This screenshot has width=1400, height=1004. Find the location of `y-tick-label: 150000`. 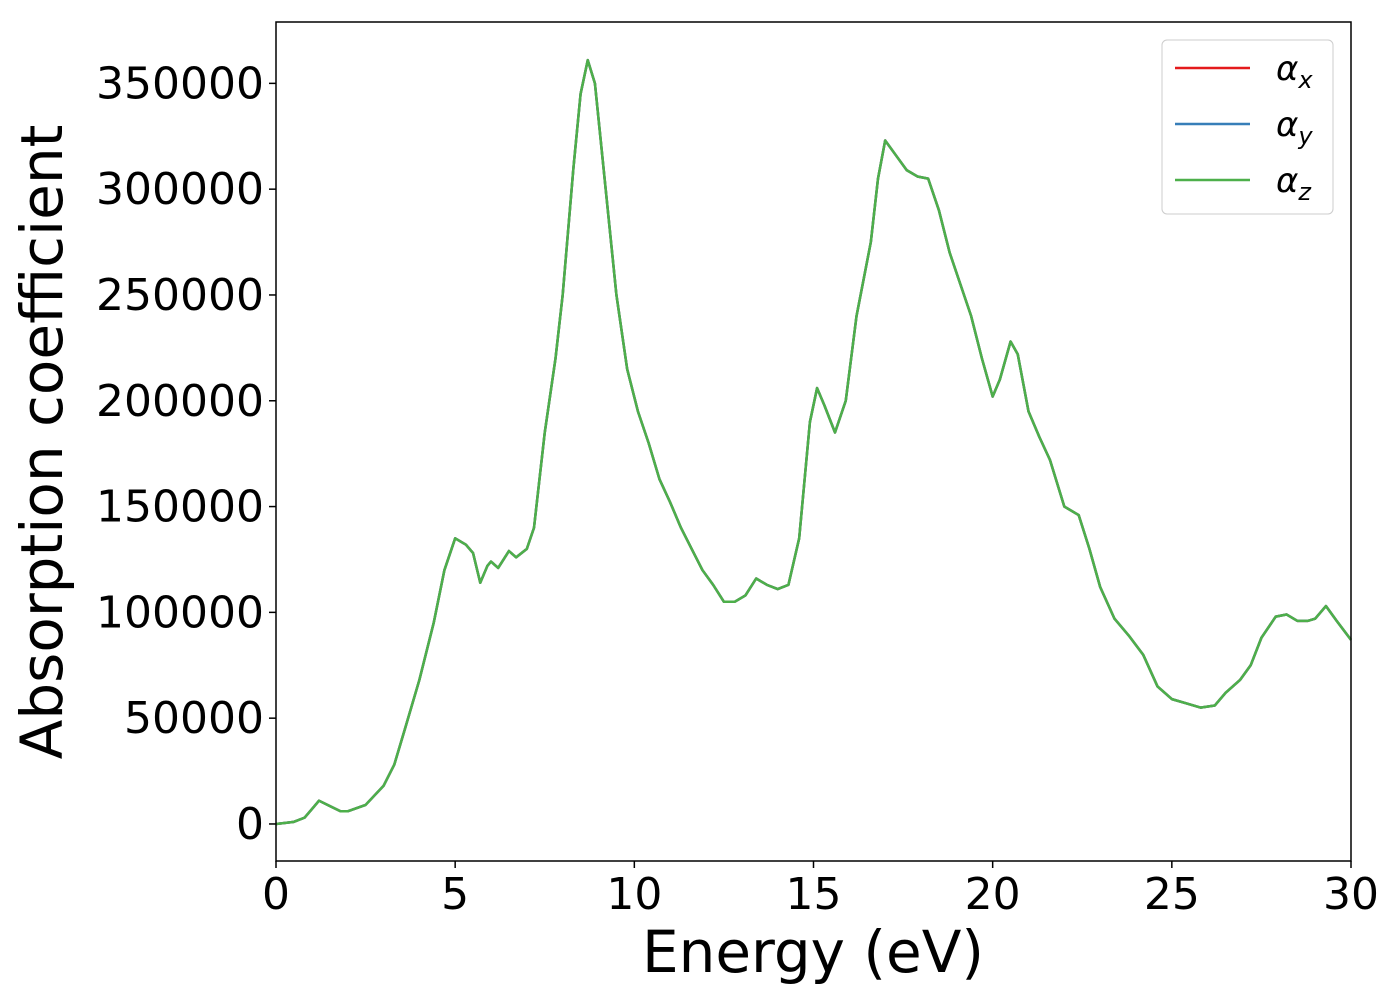

y-tick-label: 150000 is located at coordinates (180, 507).